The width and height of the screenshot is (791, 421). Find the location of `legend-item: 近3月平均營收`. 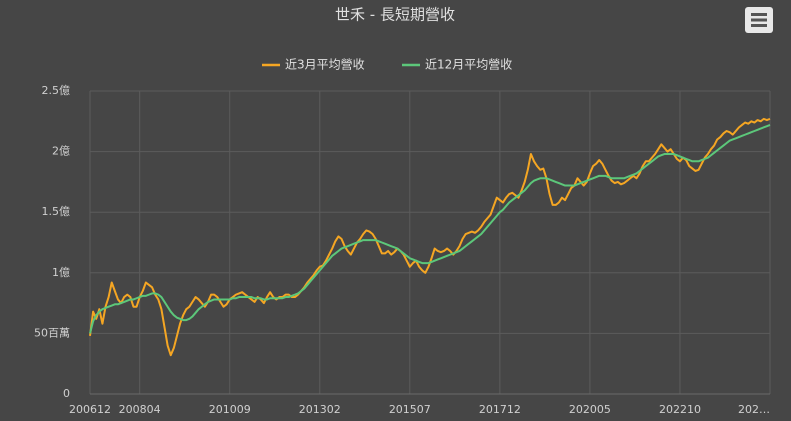

legend-item: 近3月平均營收 is located at coordinates (313, 65).